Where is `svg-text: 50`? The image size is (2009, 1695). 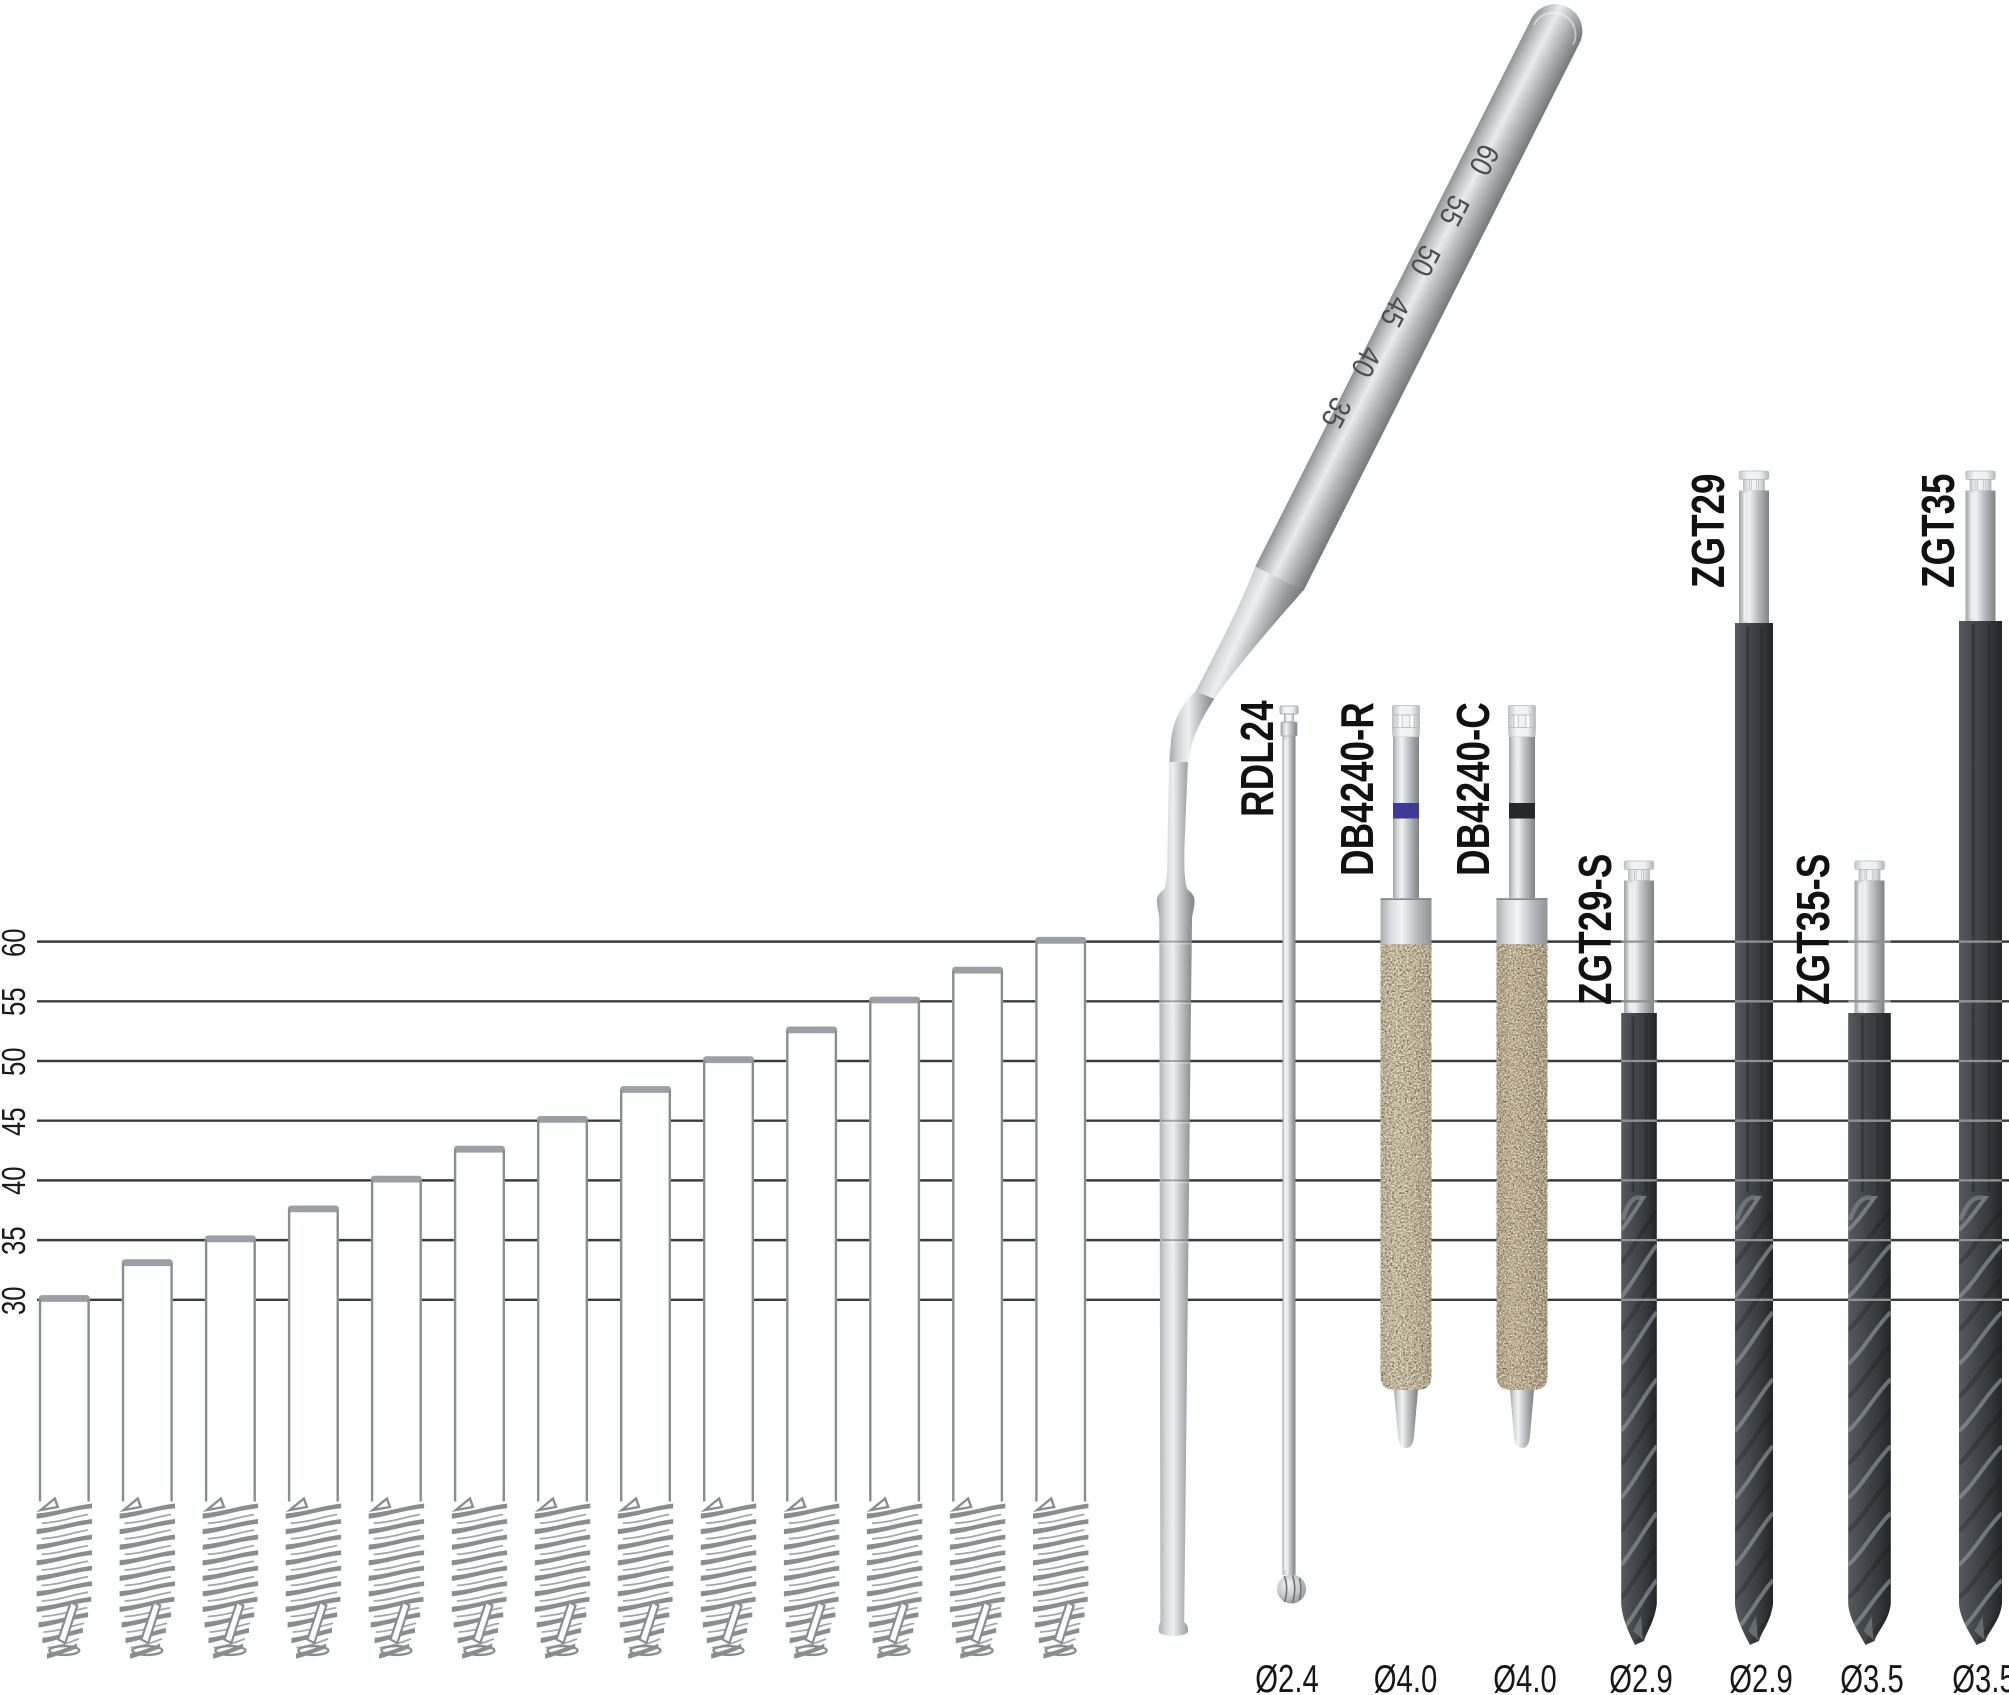 svg-text: 50 is located at coordinates (16, 1061).